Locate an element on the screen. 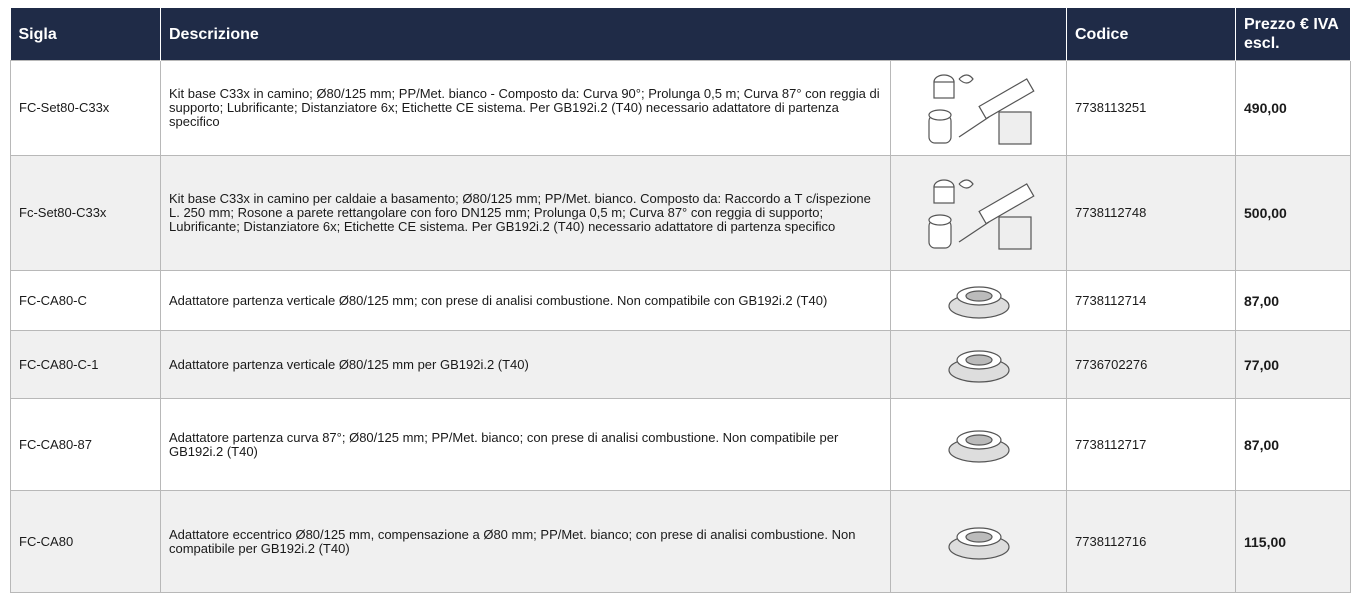 This screenshot has height=593, width=1359. column-header: Codice is located at coordinates (1151, 34).